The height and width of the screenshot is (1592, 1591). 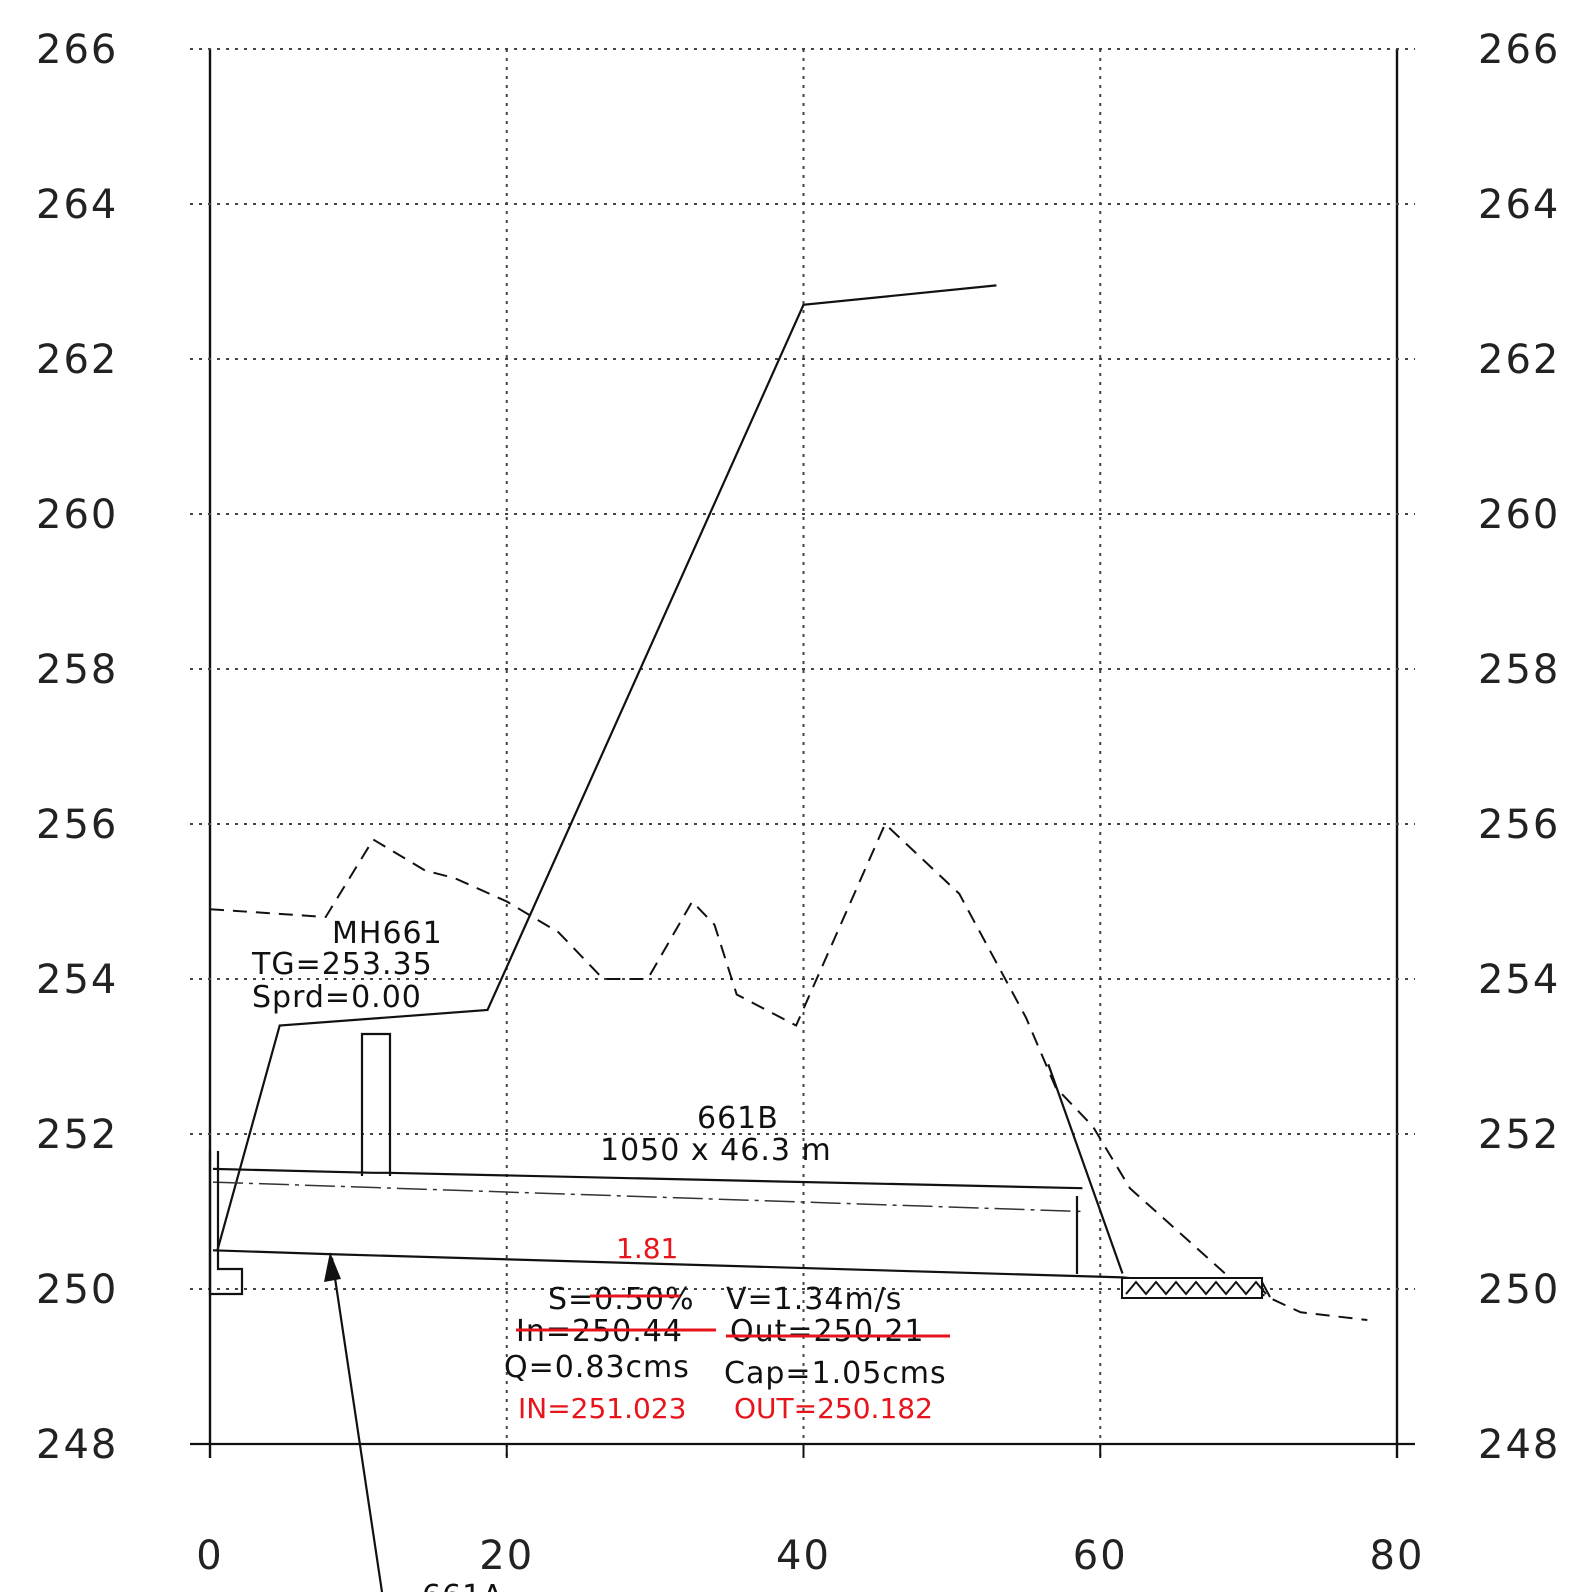 What do you see at coordinates (716, 1150) in the screenshot?
I see `pipe-size-label: 1050 x 46.3 m` at bounding box center [716, 1150].